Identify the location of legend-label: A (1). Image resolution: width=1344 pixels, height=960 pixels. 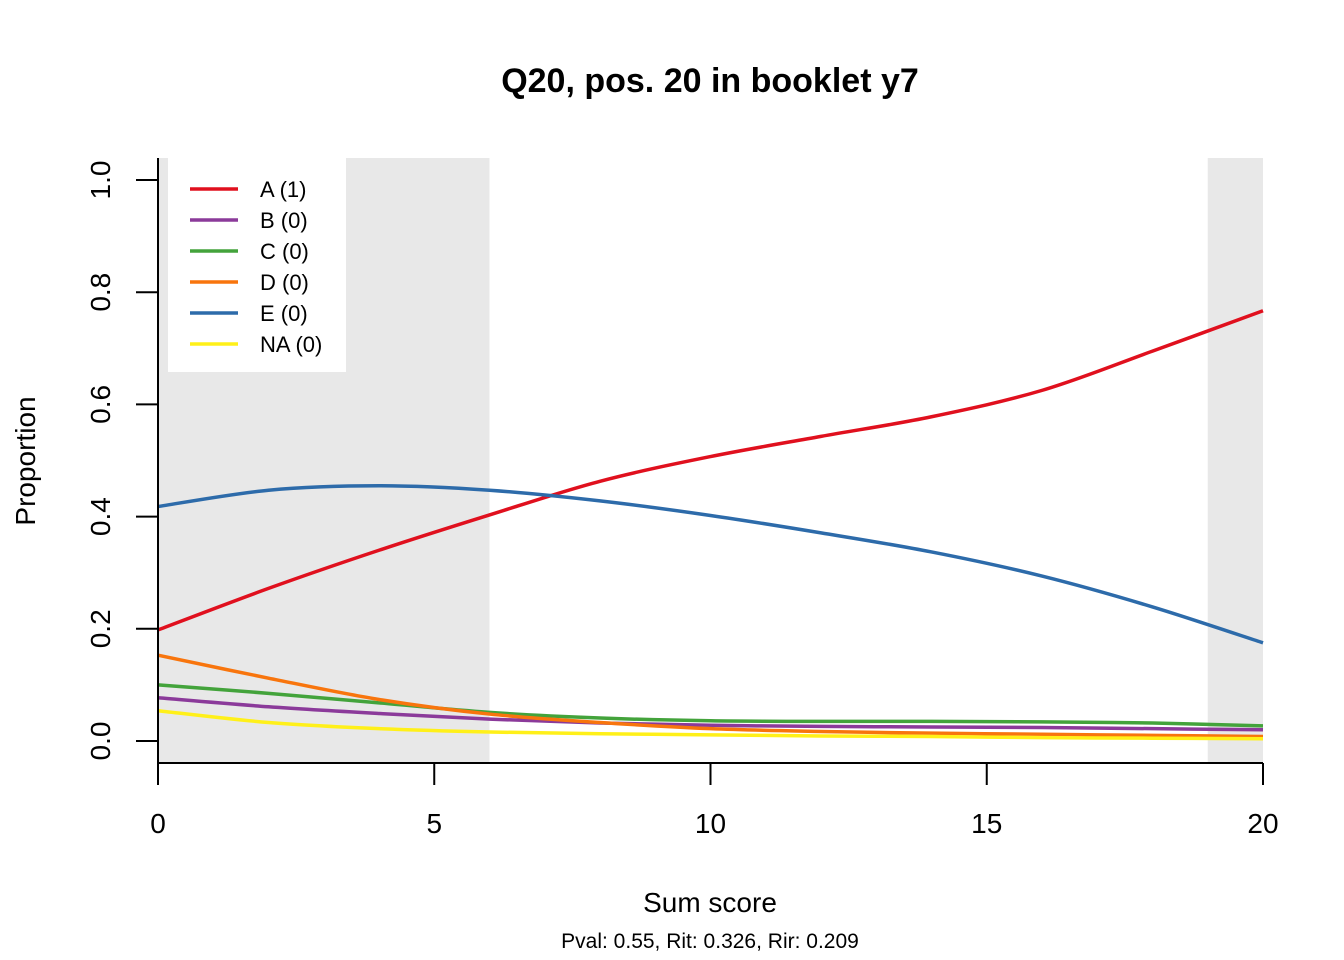
(283, 189).